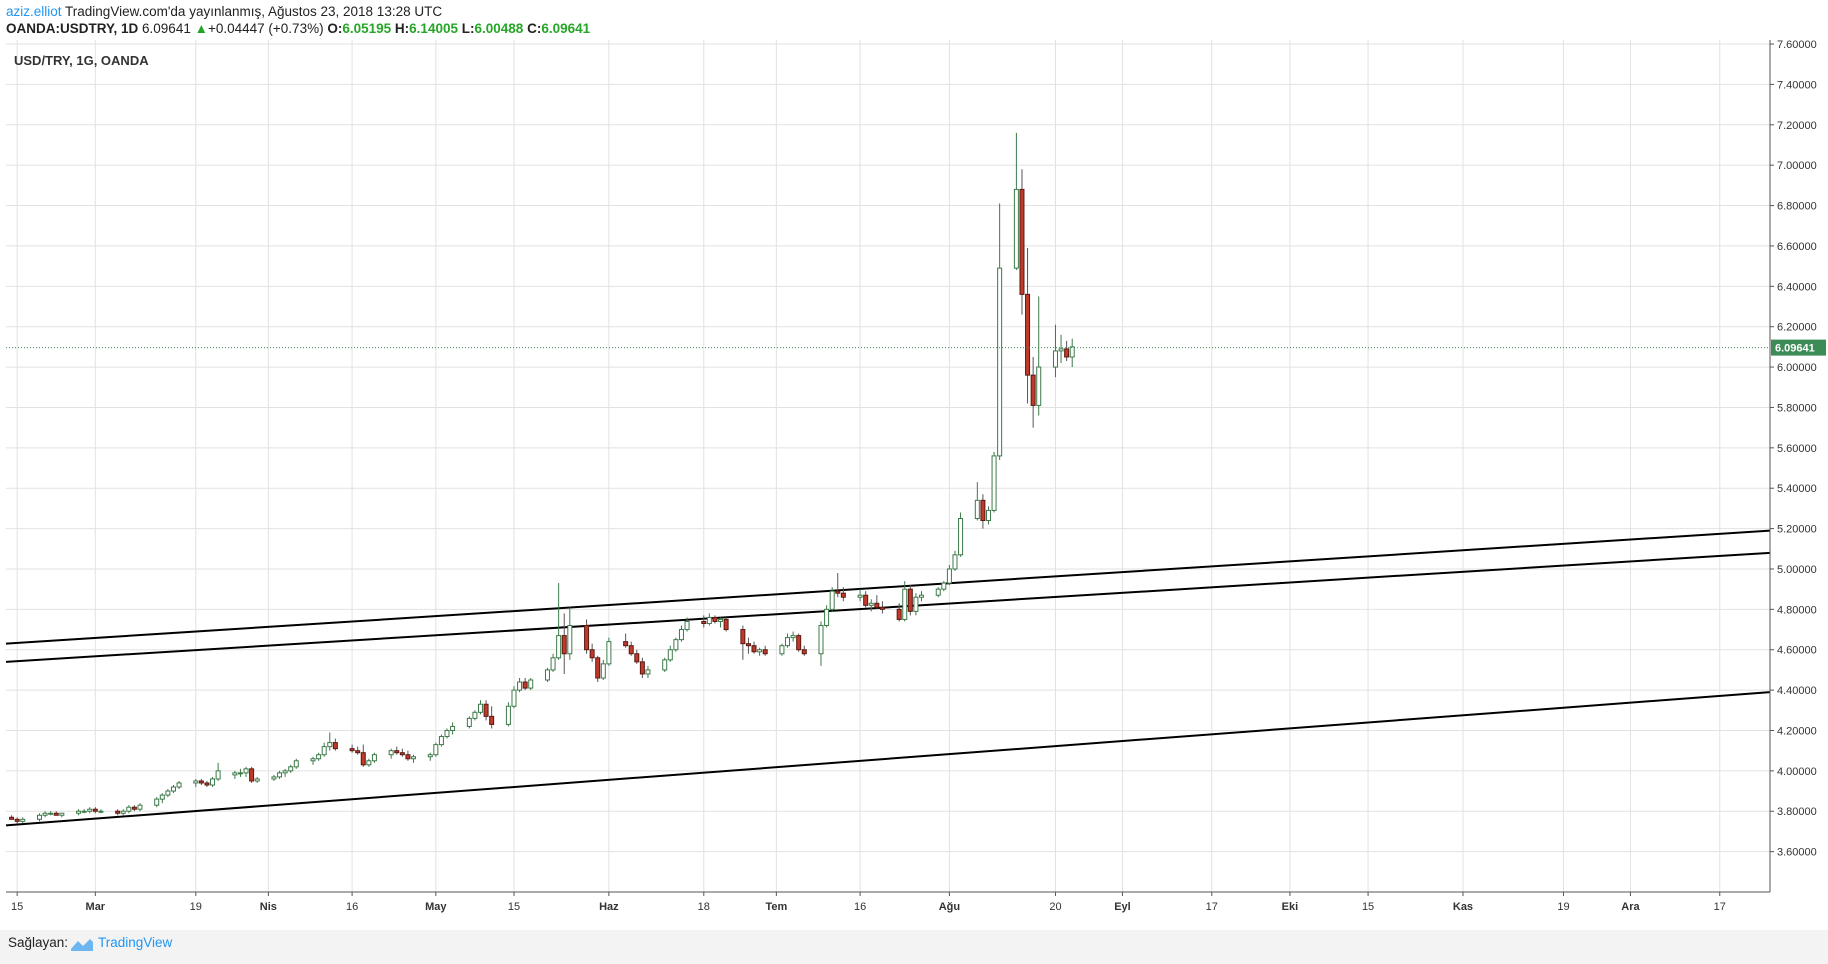 The width and height of the screenshot is (1828, 964). What do you see at coordinates (914, 947) in the screenshot?
I see `chart-footer: Sağlayan: TradingView` at bounding box center [914, 947].